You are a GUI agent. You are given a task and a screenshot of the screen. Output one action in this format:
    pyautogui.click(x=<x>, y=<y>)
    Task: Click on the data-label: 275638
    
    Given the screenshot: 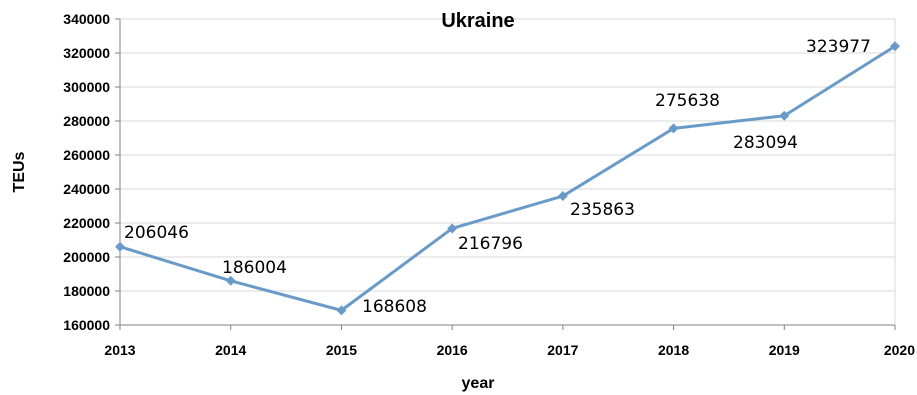 What is the action you would take?
    pyautogui.click(x=687, y=101)
    